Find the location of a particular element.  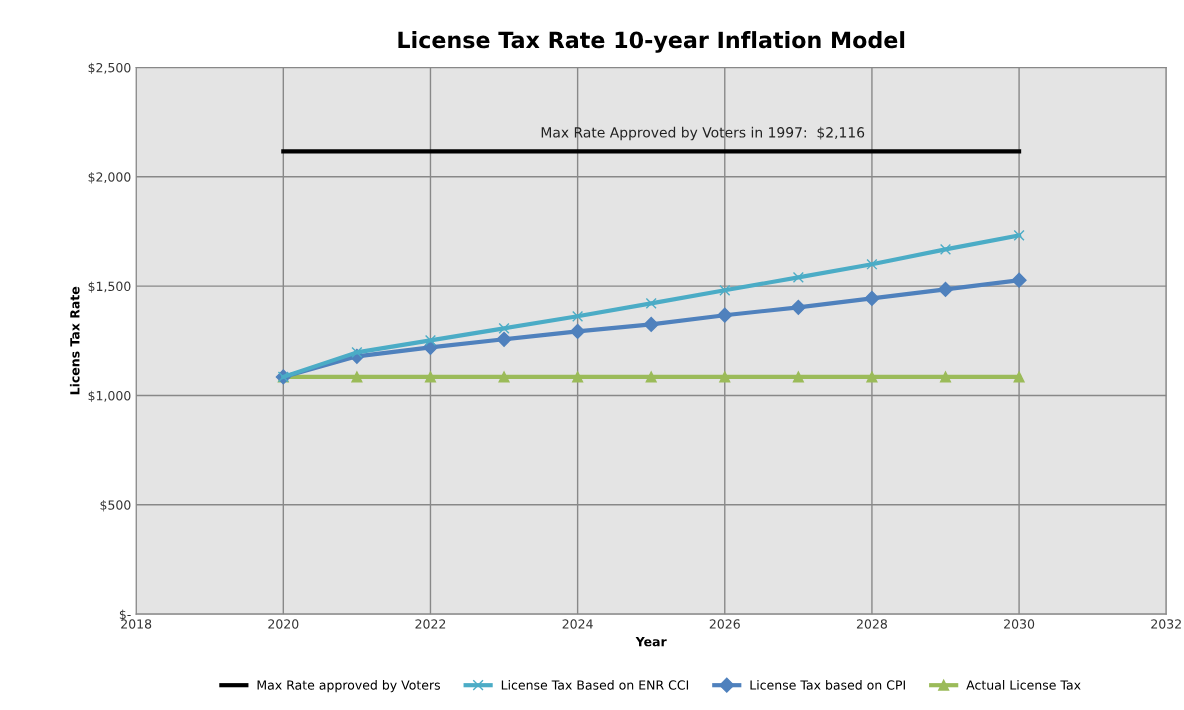

annotation: Max Rate Approved by Voters in 1997: $2,116 is located at coordinates (703, 133).